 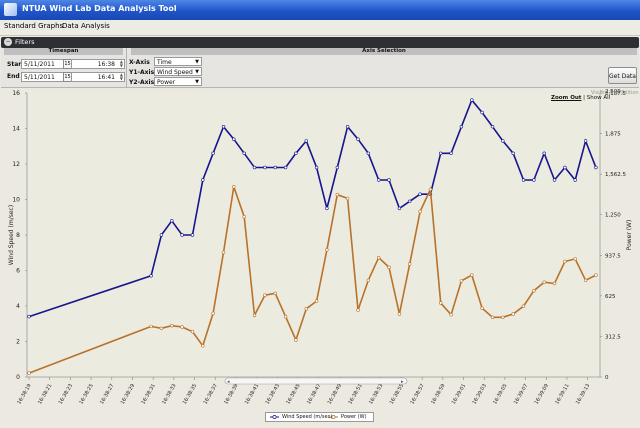 I want to click on start-time-input: 16:38 ▲ ▼, so click(x=98, y=64).